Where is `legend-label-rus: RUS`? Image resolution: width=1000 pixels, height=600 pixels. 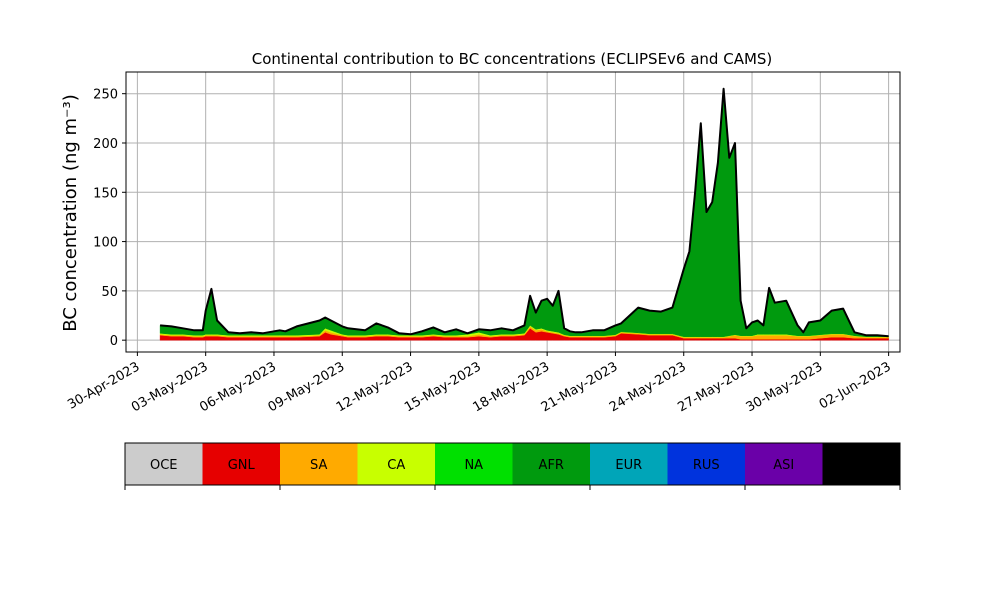 legend-label-rus: RUS is located at coordinates (706, 465).